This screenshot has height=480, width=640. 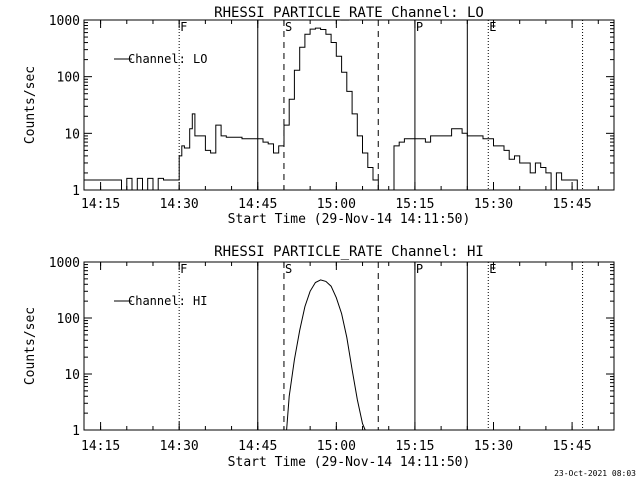 What do you see at coordinates (30, 105) in the screenshot?
I see `panel-1-y-axis-label: Counts/sec` at bounding box center [30, 105].